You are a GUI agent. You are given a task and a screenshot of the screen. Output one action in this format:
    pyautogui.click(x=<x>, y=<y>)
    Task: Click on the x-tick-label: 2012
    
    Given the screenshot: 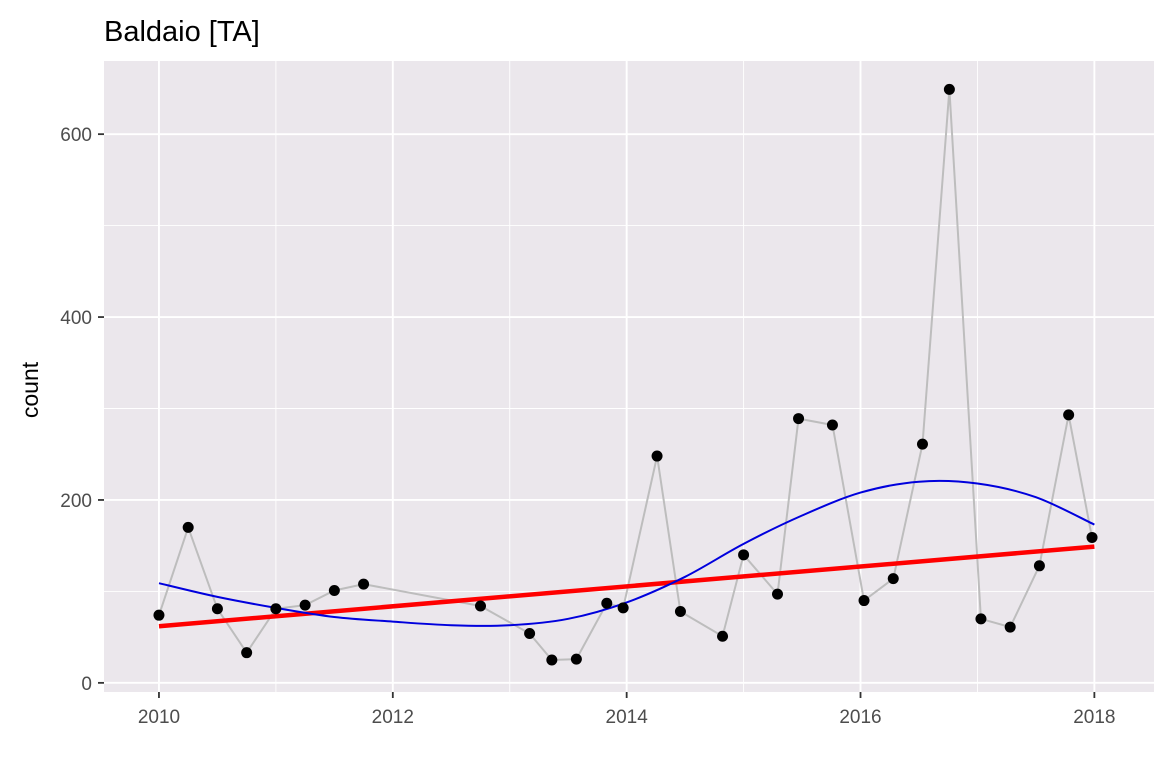 What is the action you would take?
    pyautogui.click(x=393, y=717)
    